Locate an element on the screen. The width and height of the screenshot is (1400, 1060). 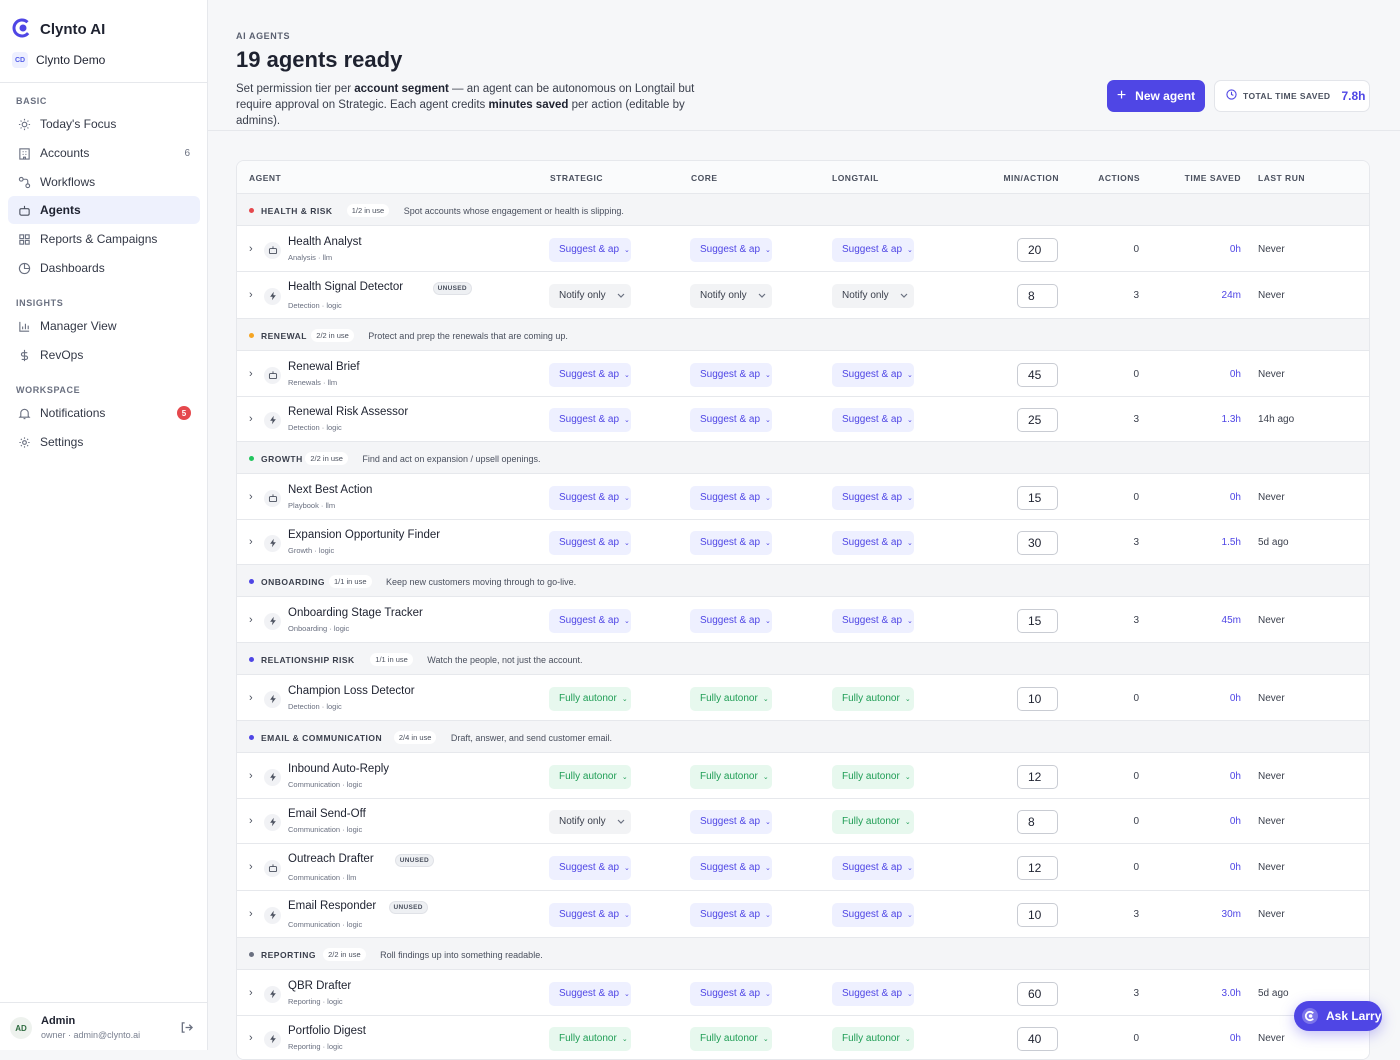
min-per-action-input: 60 is located at coordinates (1037, 993).